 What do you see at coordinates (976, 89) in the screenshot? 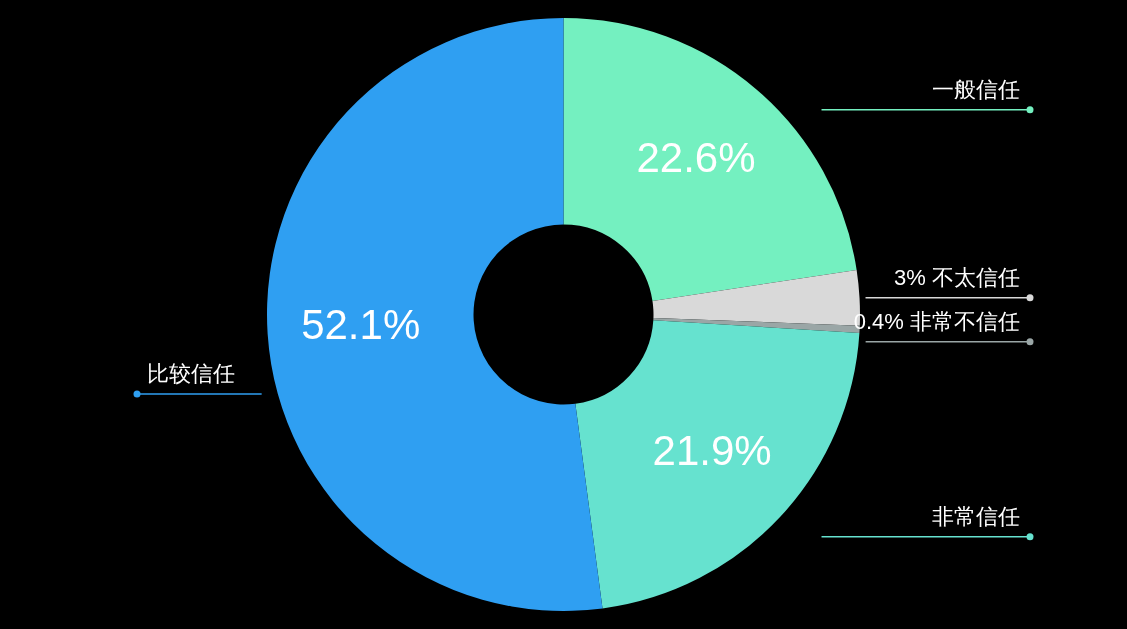
I see `slice-label: 一般信任` at bounding box center [976, 89].